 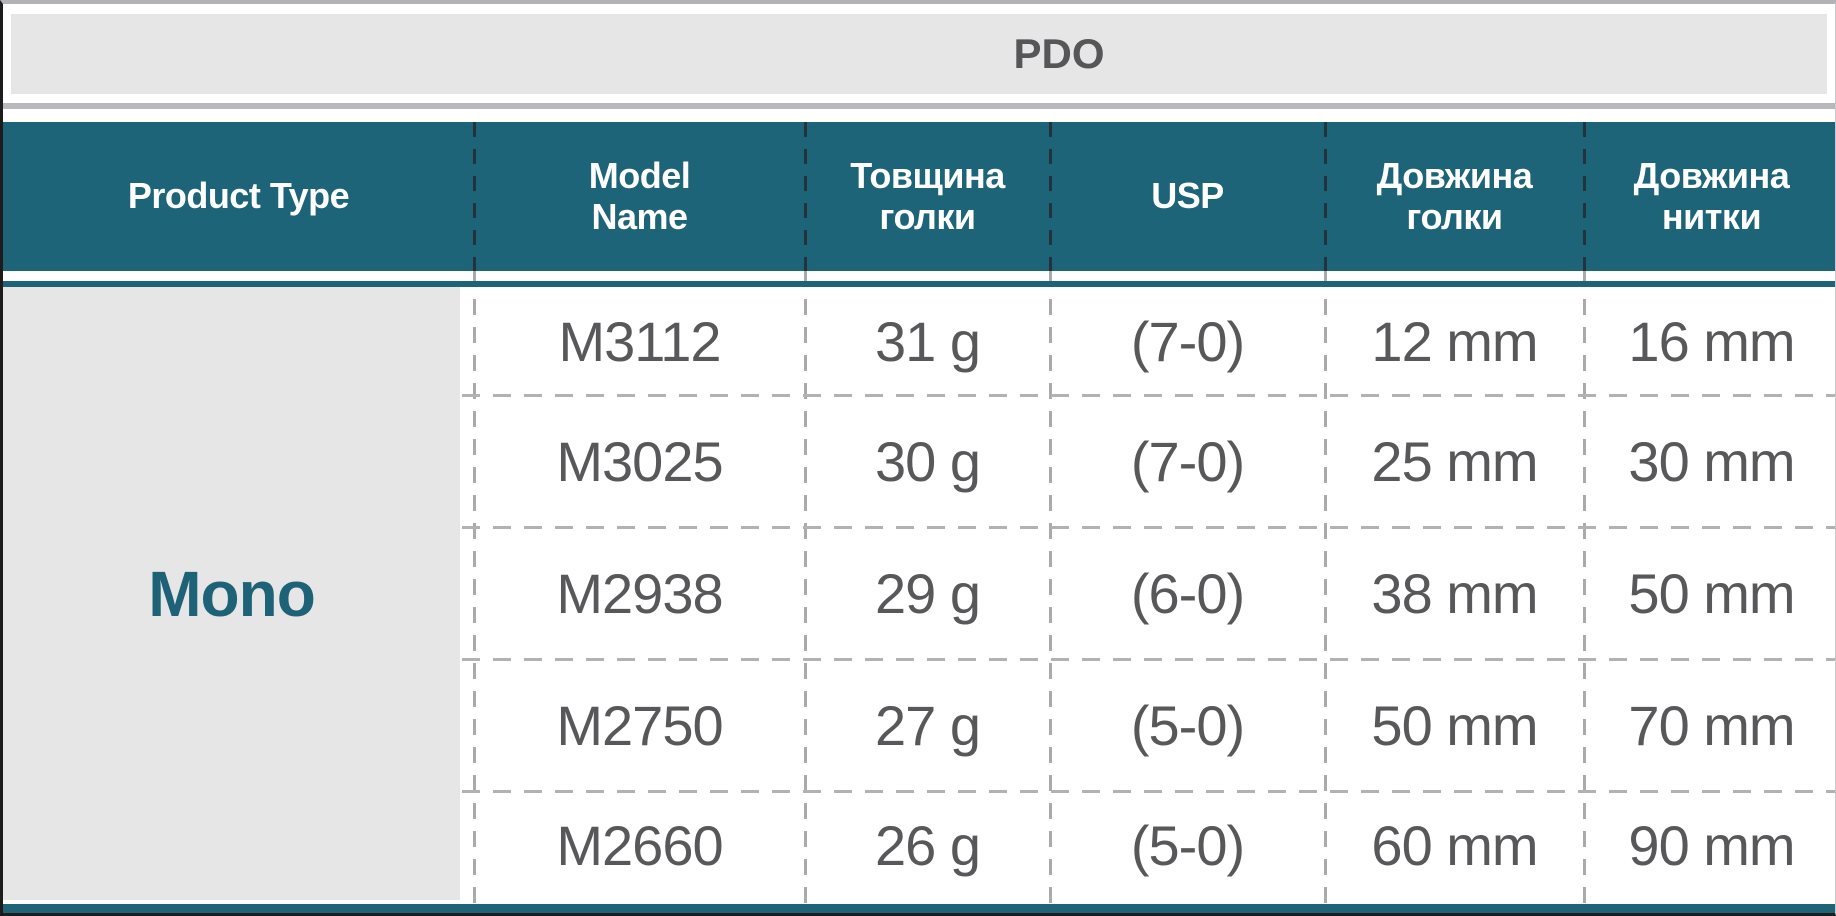 What do you see at coordinates (1454, 195) in the screenshot?
I see `column-header-needle-length: Довжина голки` at bounding box center [1454, 195].